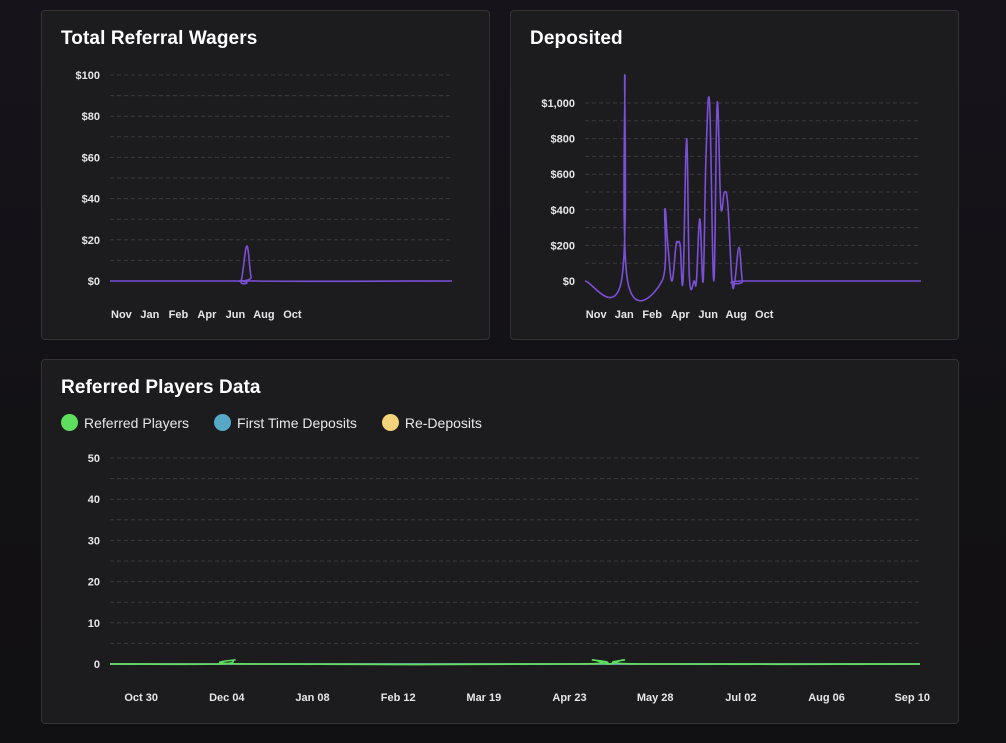  Describe the element at coordinates (740, 698) in the screenshot. I see `players-x-tick-label: Jul 02` at that location.